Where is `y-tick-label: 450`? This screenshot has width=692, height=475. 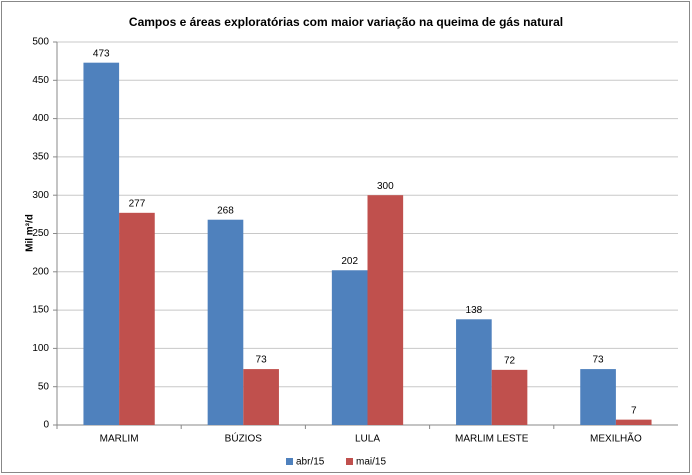 y-tick-label: 450 is located at coordinates (40, 80).